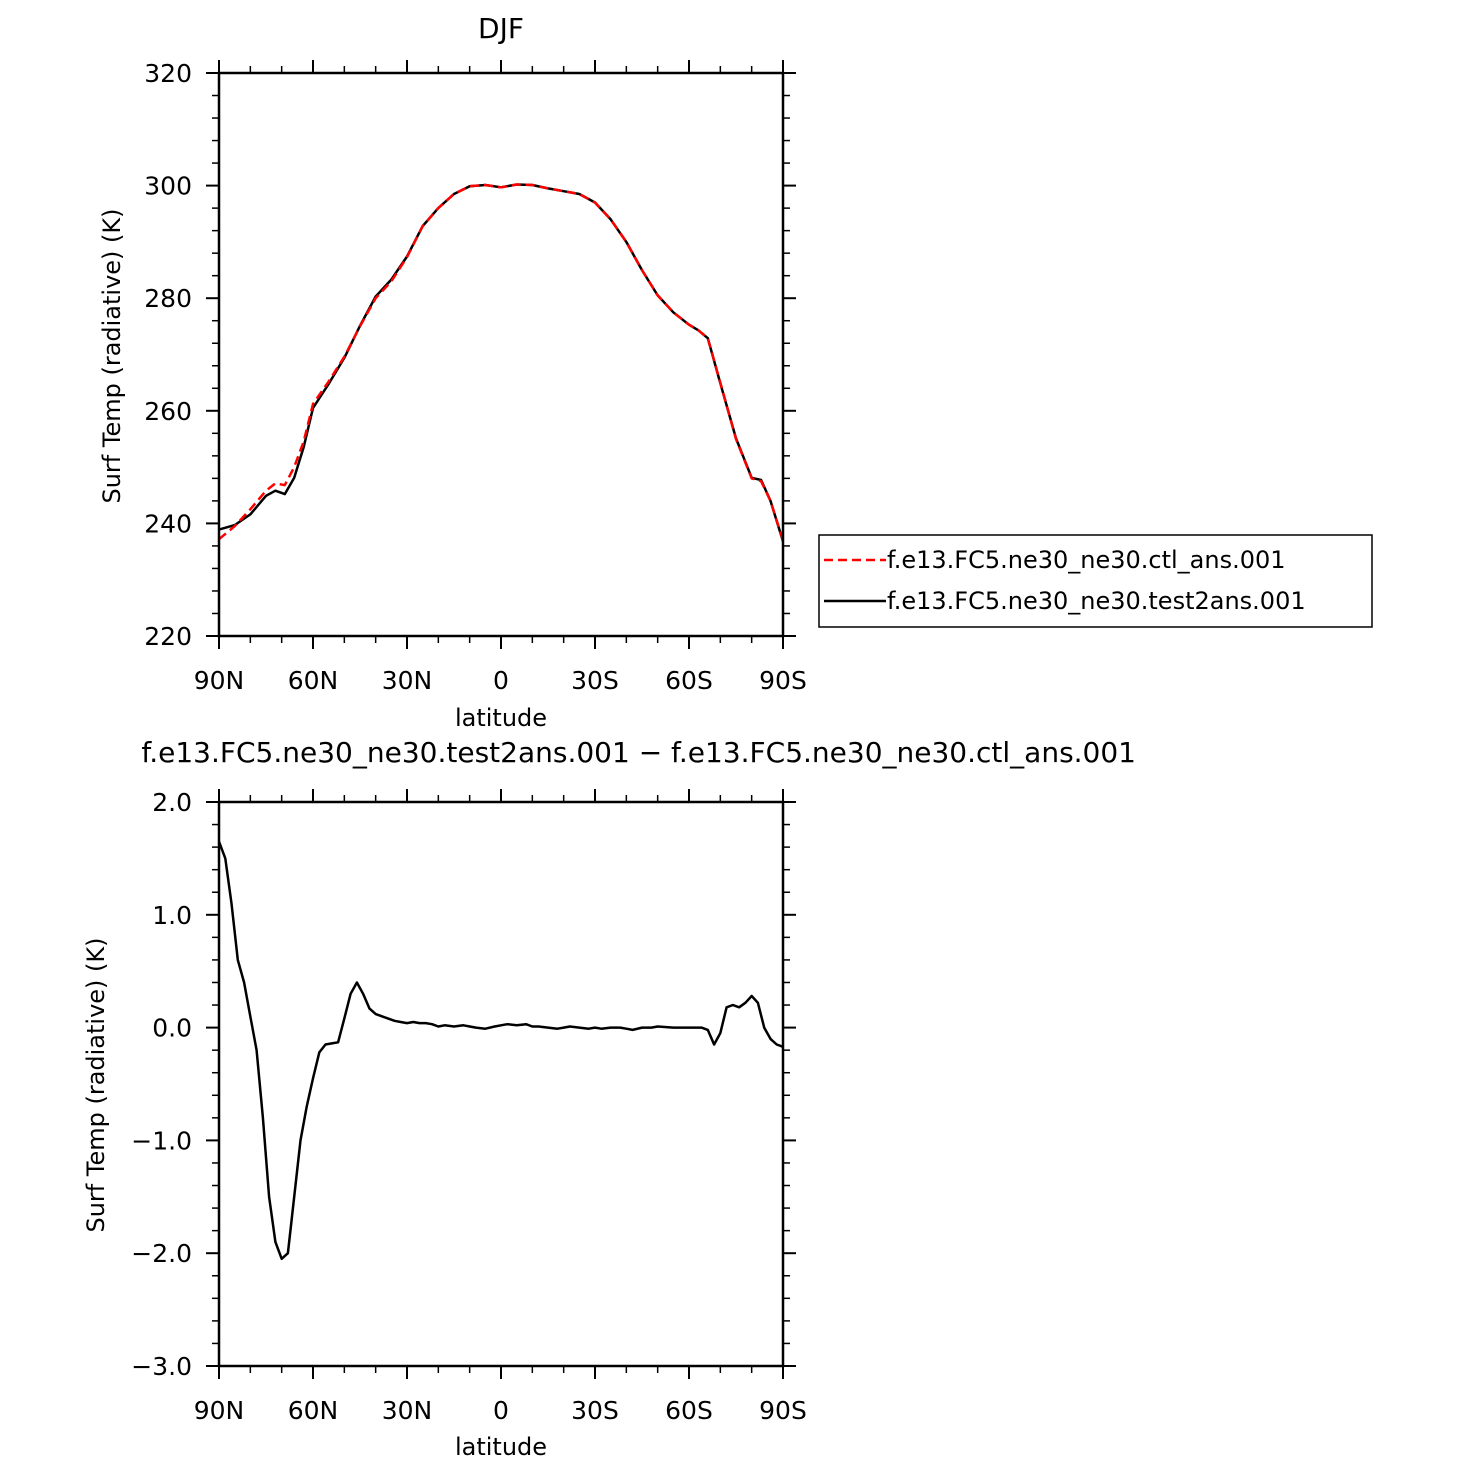  What do you see at coordinates (96, 1084) in the screenshot?
I see `bottom-panel-ylabel: Surf Temp (radiative) (K)` at bounding box center [96, 1084].